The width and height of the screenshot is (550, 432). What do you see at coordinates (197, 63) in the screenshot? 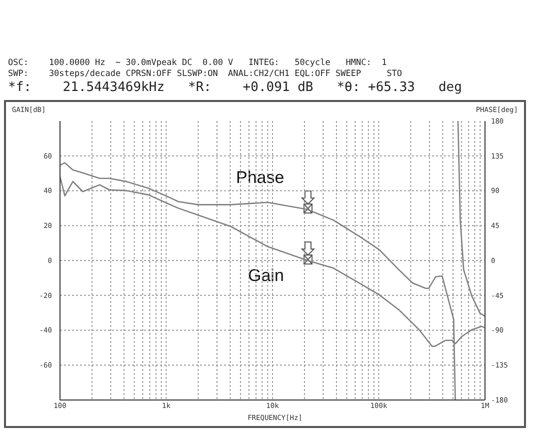
I see `text: OSC: 100.0000 Hz ~ 30.0mVpeak DC 0.00 V INTEG: 50cycle HMNC: 1` at bounding box center [197, 63].